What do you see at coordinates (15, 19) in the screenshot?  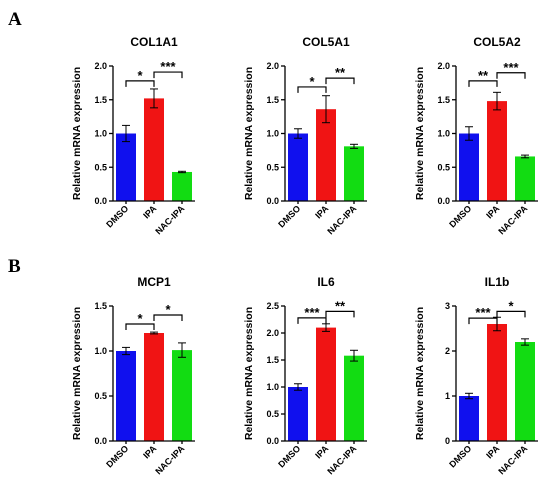 I see `panel-letter-a: A` at bounding box center [15, 19].